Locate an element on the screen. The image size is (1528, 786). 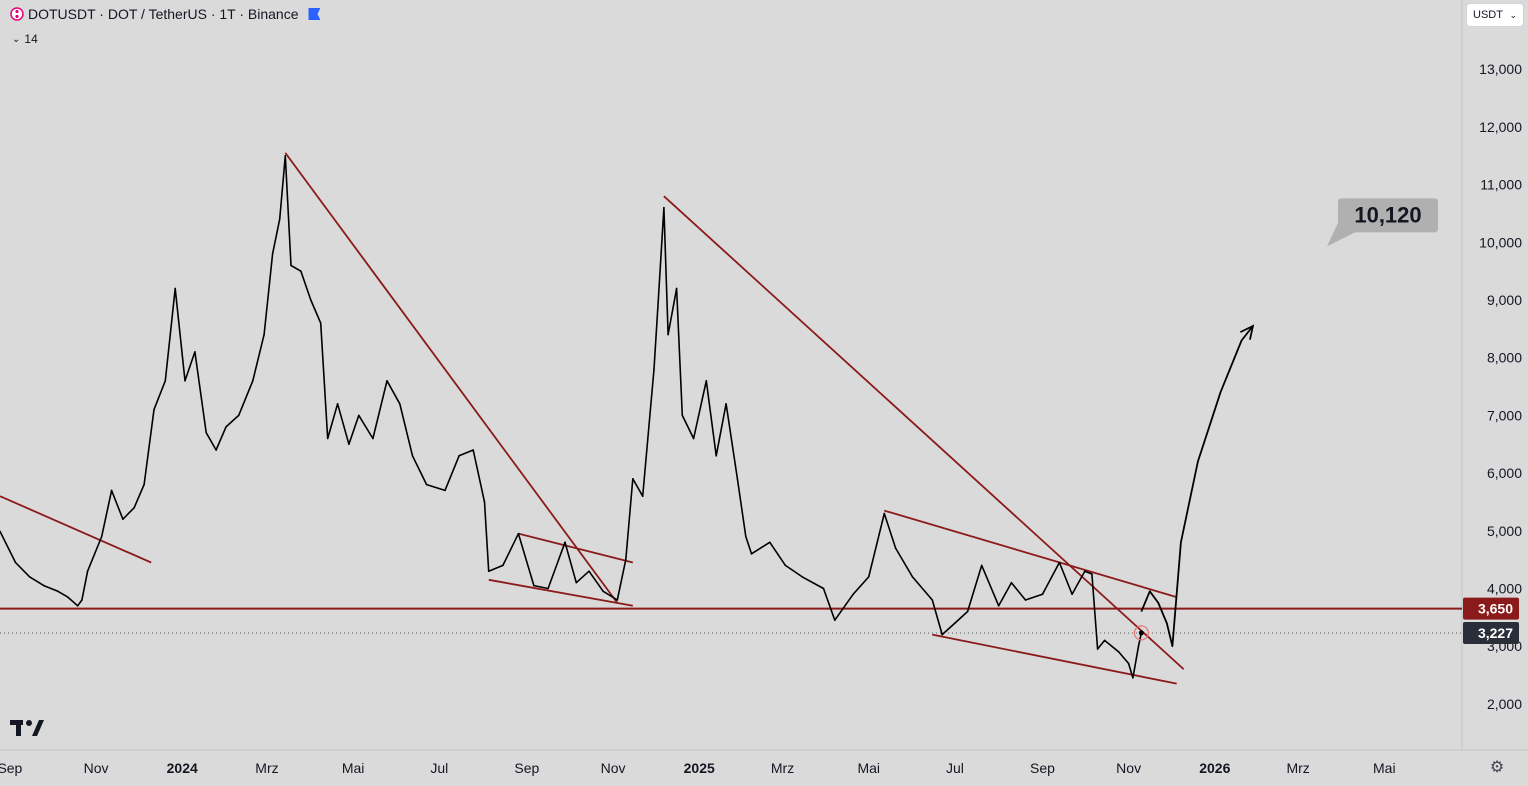
support-level-label-bg is located at coordinates (1491, 608).